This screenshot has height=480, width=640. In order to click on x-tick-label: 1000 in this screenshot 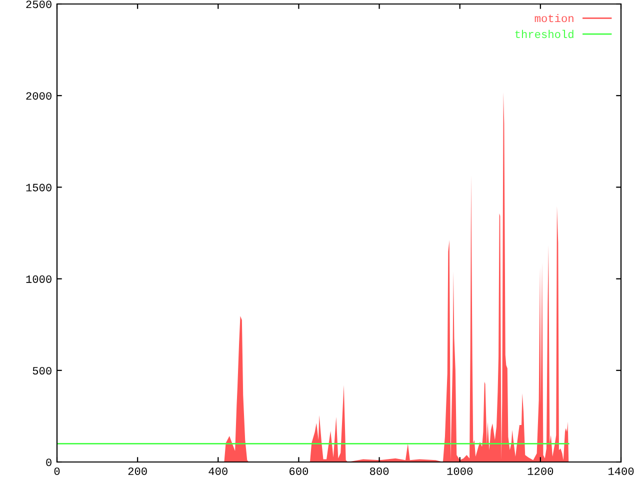, I will do `click(460, 471)`.